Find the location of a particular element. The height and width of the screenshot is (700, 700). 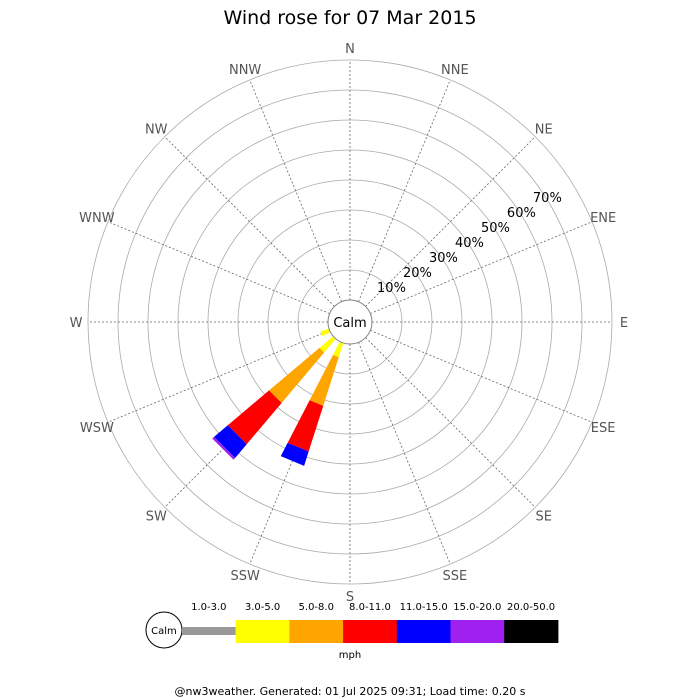

legend-label-1: 3.0-5.0 is located at coordinates (262, 607).